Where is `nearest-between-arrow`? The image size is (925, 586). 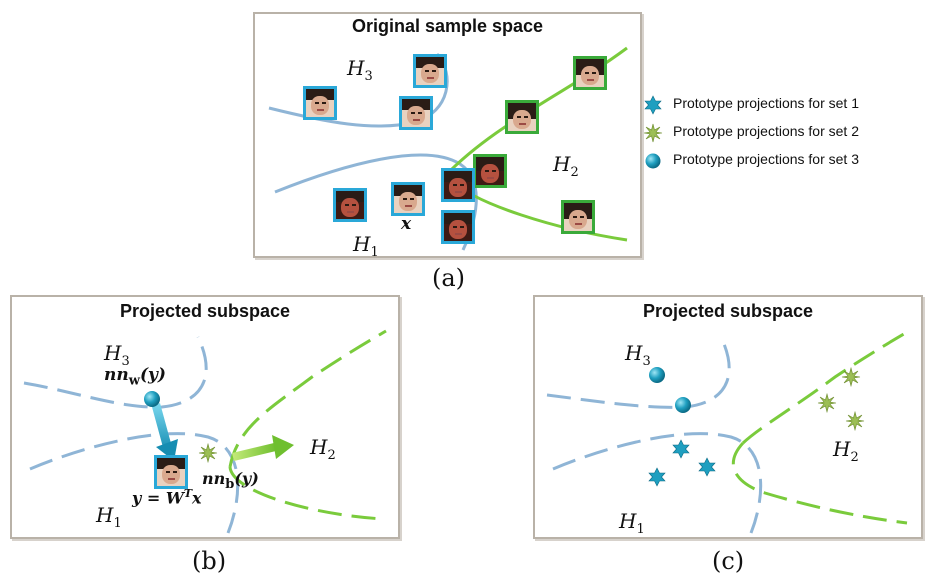 nearest-between-arrow is located at coordinates (263, 448).